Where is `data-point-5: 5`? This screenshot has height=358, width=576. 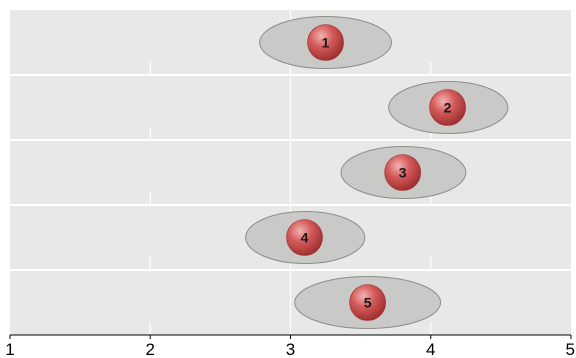
data-point-5: 5 is located at coordinates (367, 302).